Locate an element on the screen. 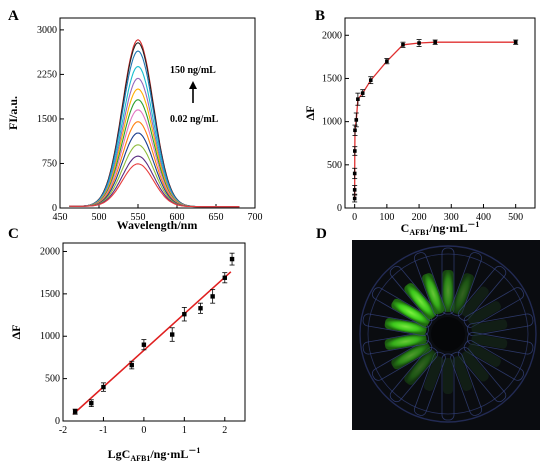 This screenshot has height=475, width=550. photo-rack-ring is located at coordinates (448, 334).